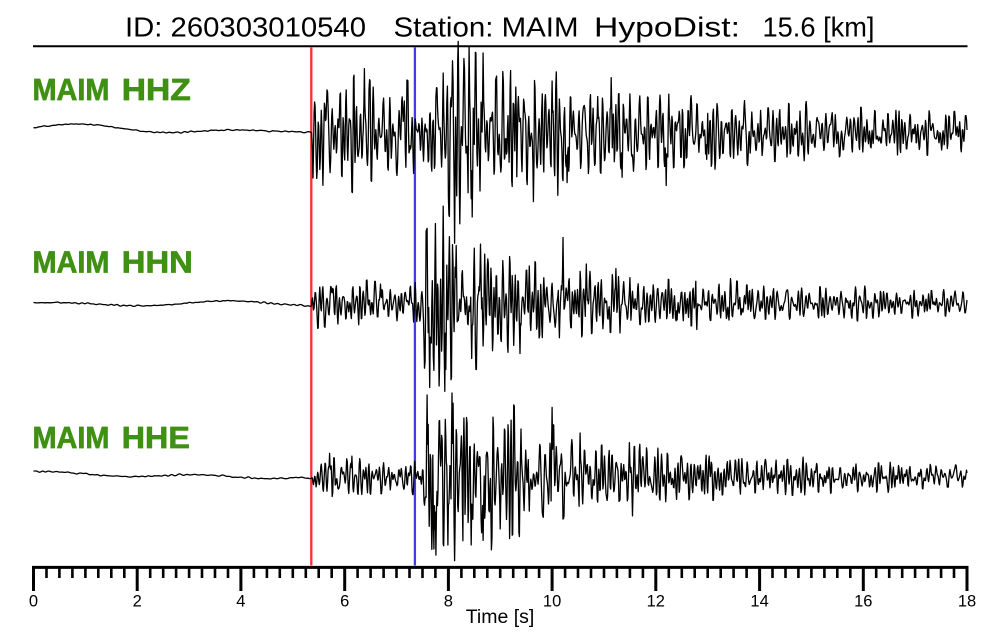 The width and height of the screenshot is (1000, 640). Describe the element at coordinates (967, 602) in the screenshot. I see `svg-text: 18` at that location.